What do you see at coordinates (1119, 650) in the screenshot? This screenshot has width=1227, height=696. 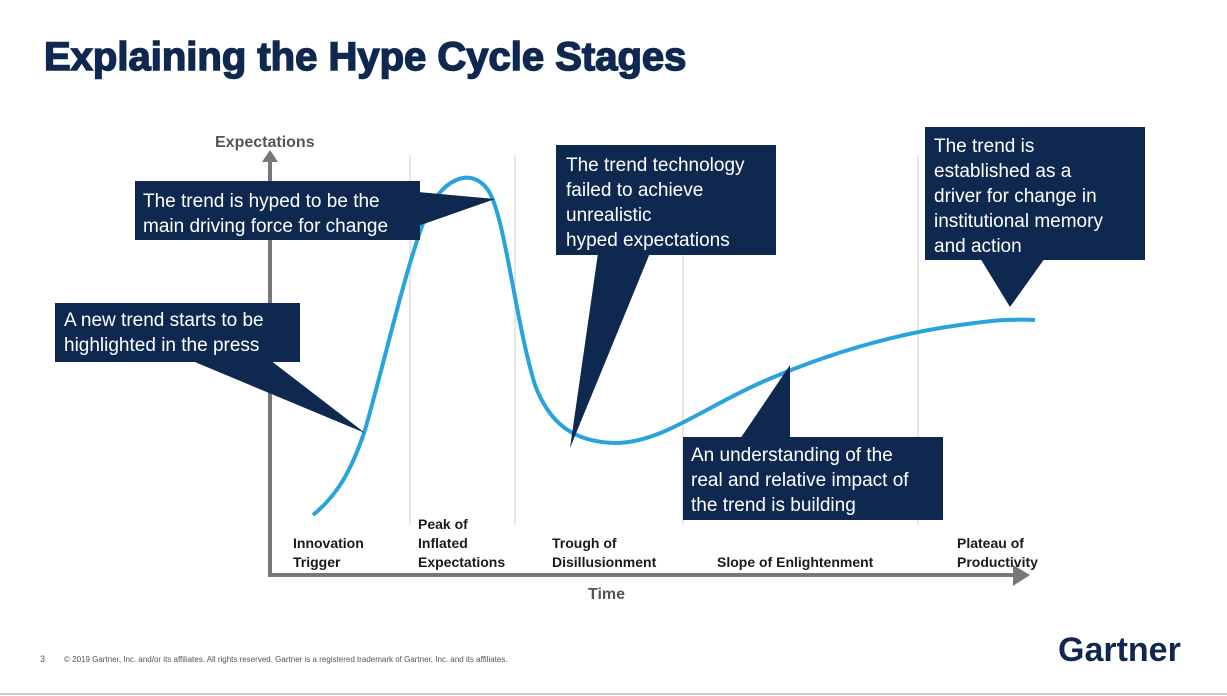 I see `logo: Gartner` at bounding box center [1119, 650].